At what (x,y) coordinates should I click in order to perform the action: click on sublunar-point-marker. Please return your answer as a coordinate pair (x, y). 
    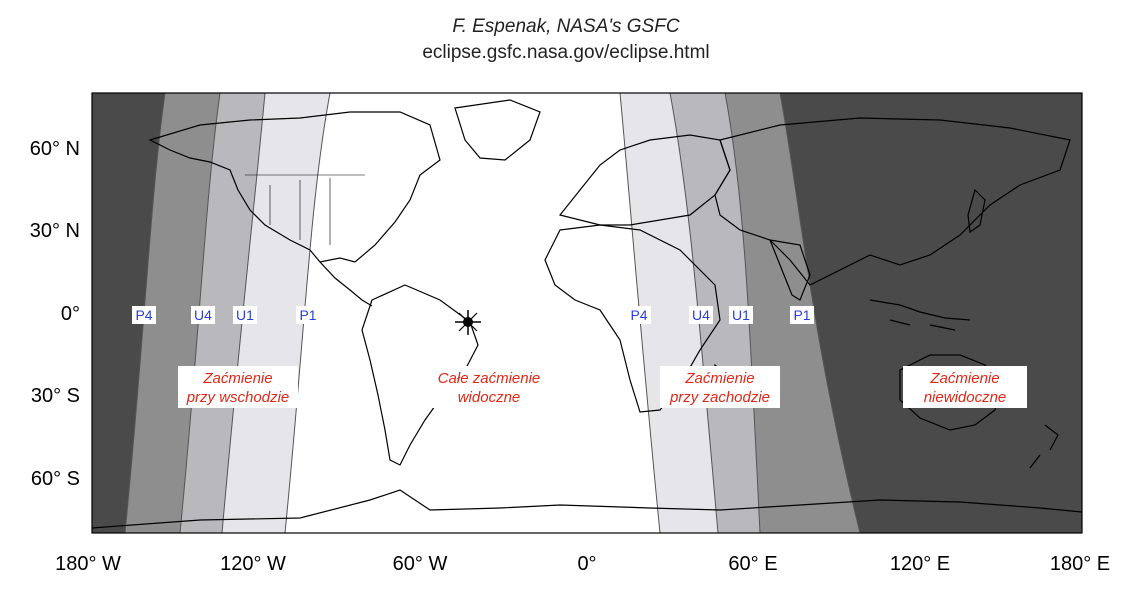
    Looking at the image, I should click on (468, 322).